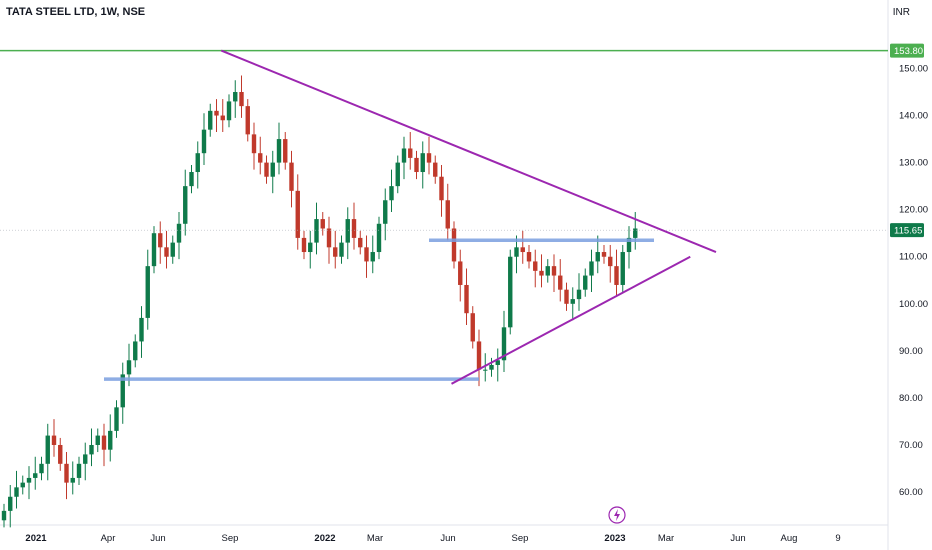 The image size is (932, 550). Describe the element at coordinates (571, 320) in the screenshot. I see `triangle-lower-line` at that location.